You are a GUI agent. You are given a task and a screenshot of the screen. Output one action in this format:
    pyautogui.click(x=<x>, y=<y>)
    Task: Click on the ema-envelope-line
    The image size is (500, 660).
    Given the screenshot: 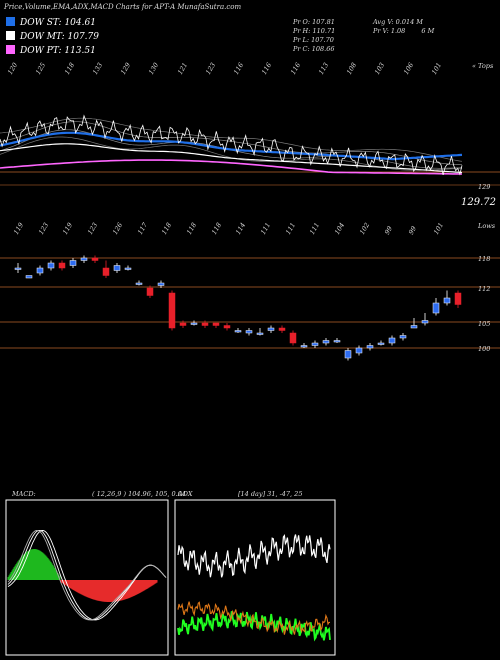 What is the action you would take?
    pyautogui.click(x=231, y=139)
    